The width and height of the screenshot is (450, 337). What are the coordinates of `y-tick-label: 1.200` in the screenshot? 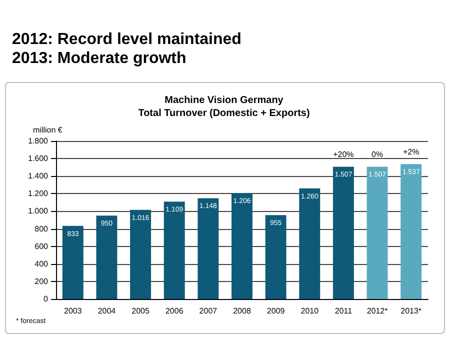 It's located at (38, 193).